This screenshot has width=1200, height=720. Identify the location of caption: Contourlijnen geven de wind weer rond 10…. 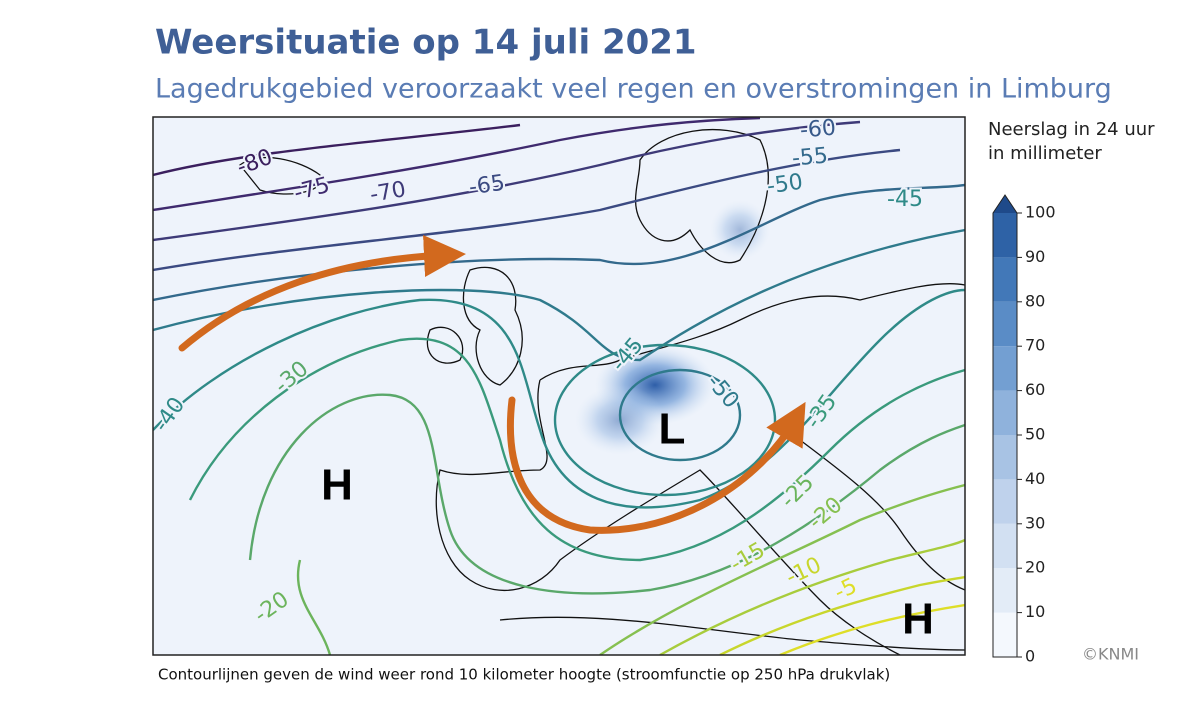
(524, 675).